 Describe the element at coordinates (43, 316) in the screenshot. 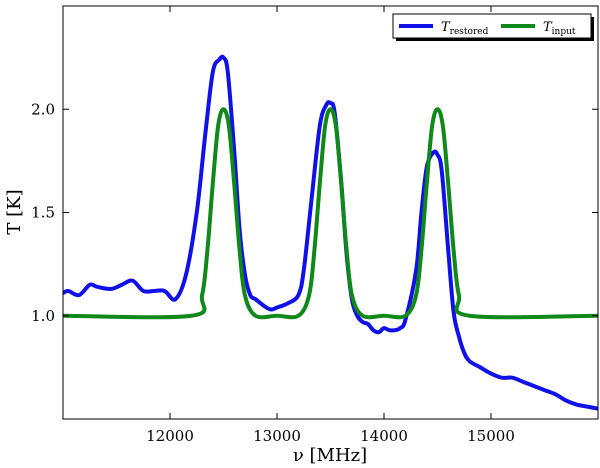

I see `y-tick-label: 1.0` at that location.